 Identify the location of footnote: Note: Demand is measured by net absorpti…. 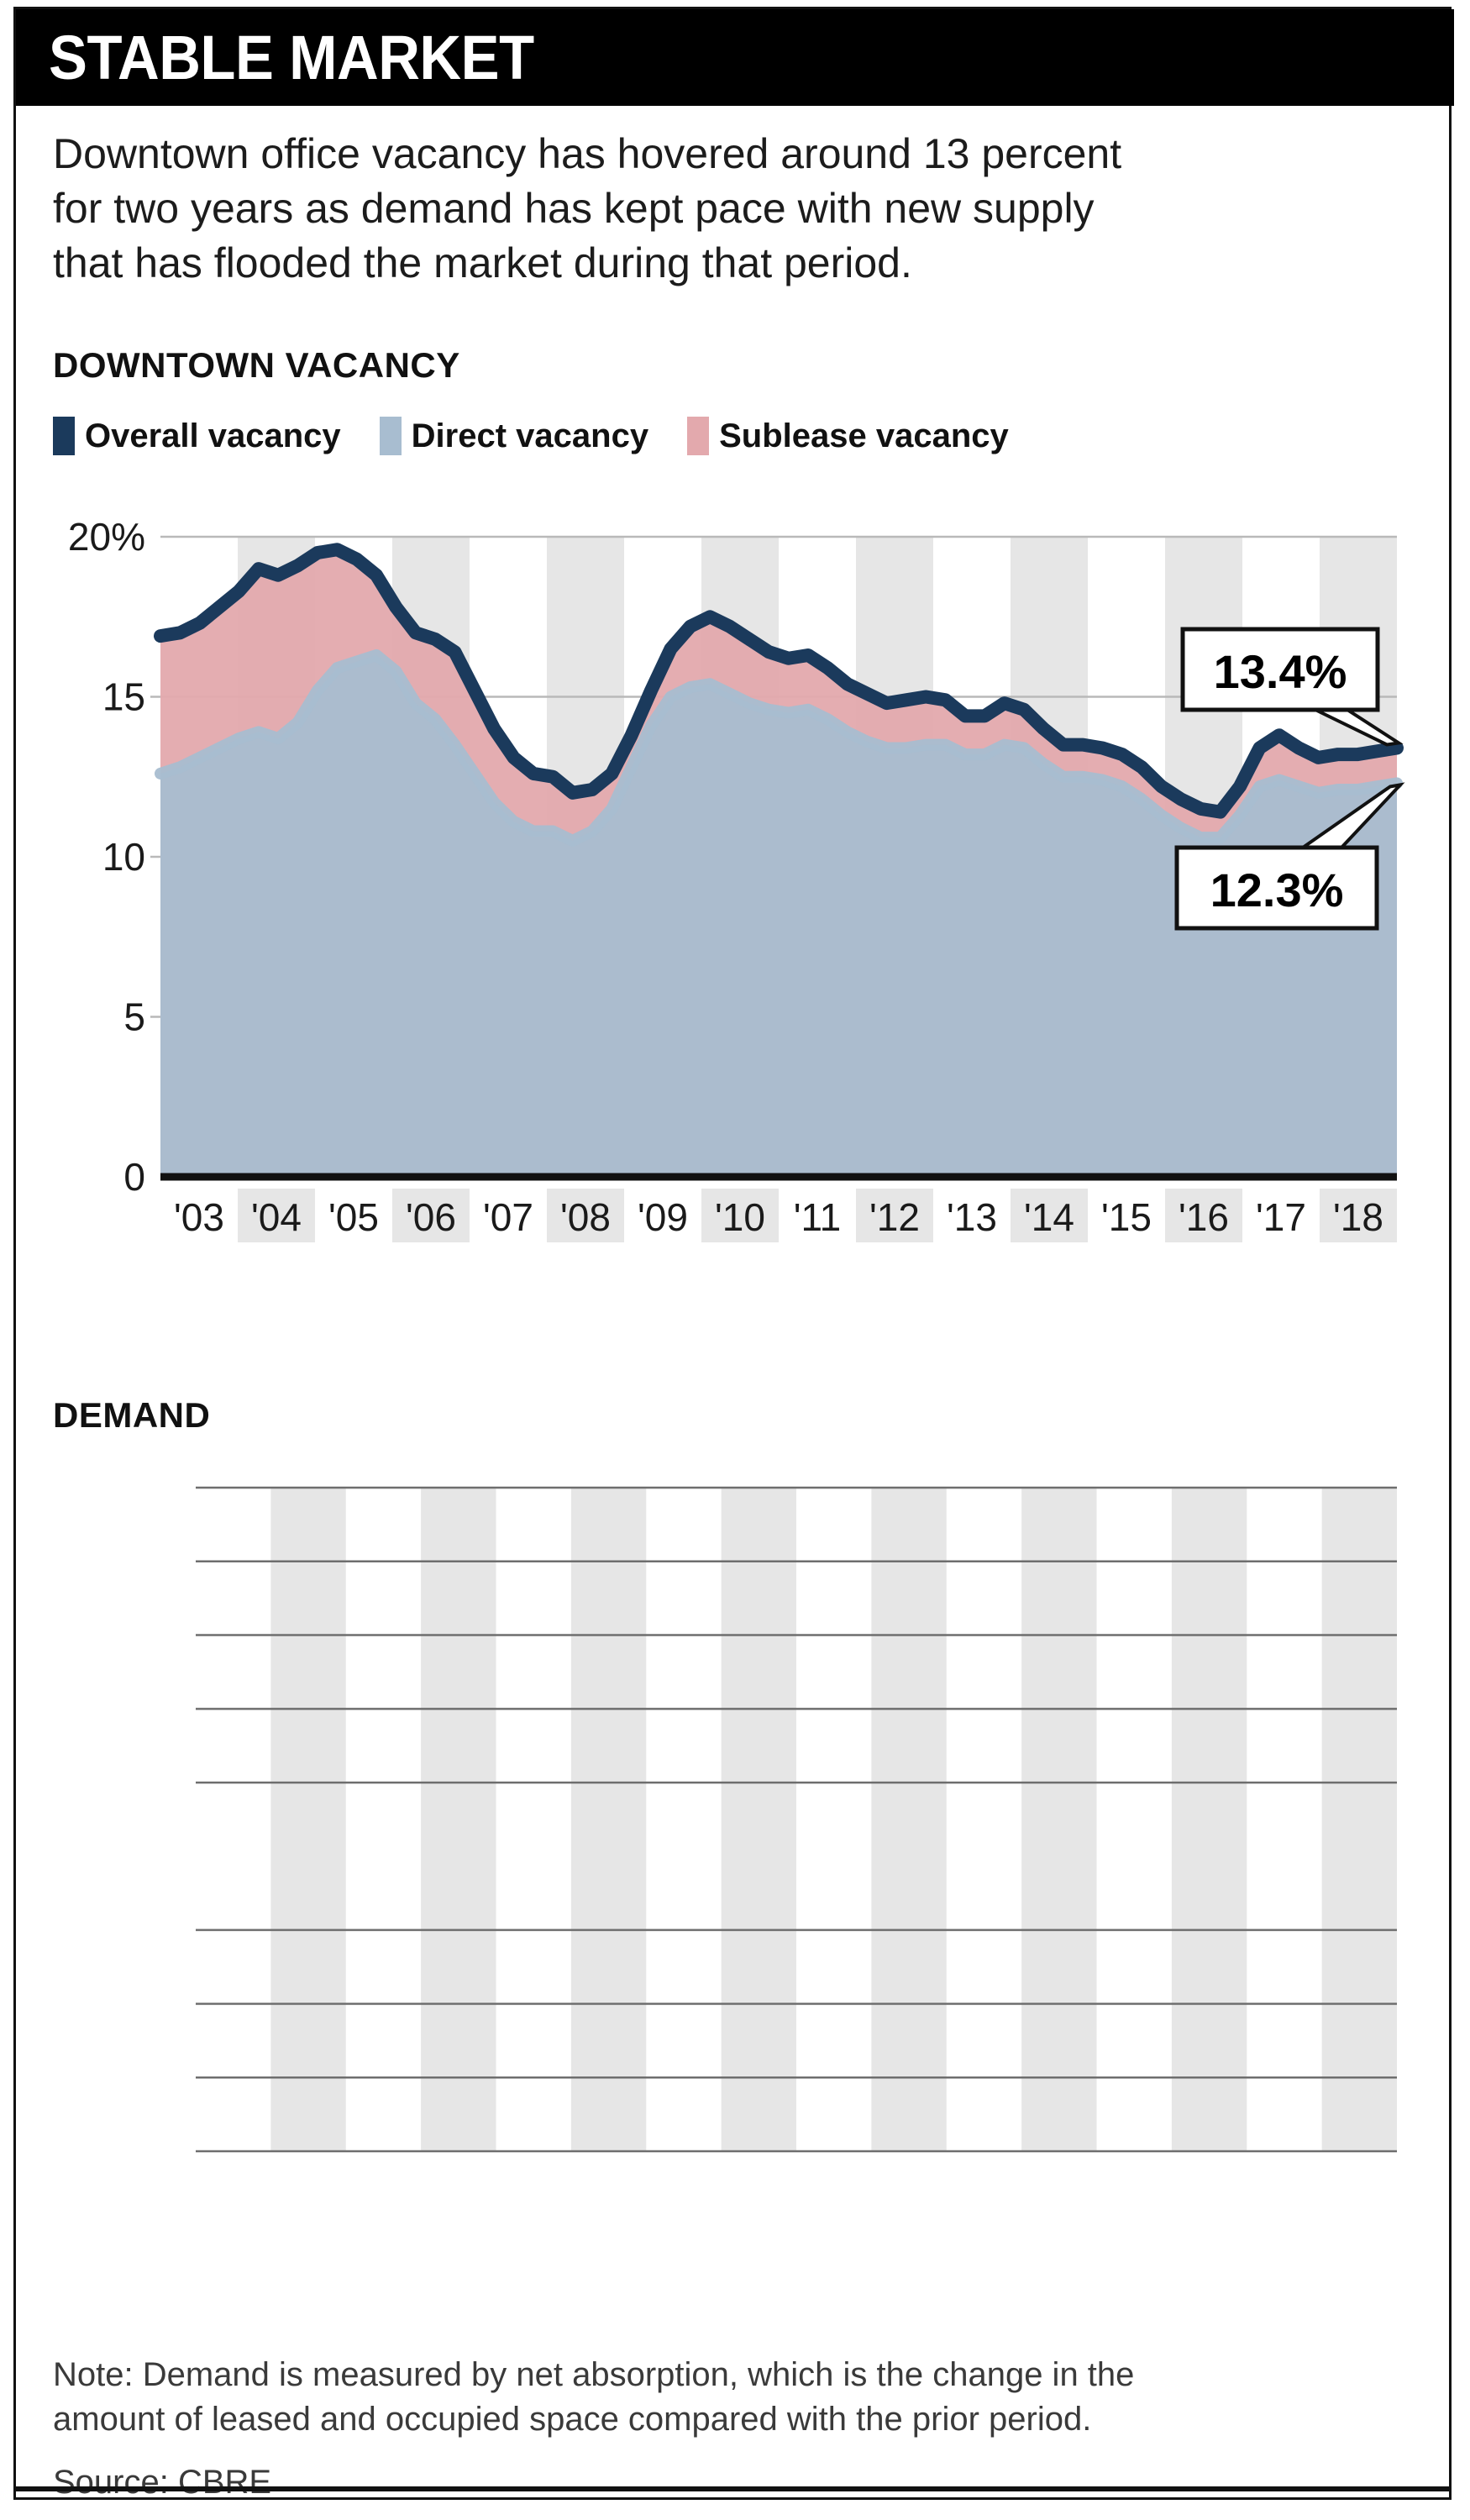
(725, 2397).